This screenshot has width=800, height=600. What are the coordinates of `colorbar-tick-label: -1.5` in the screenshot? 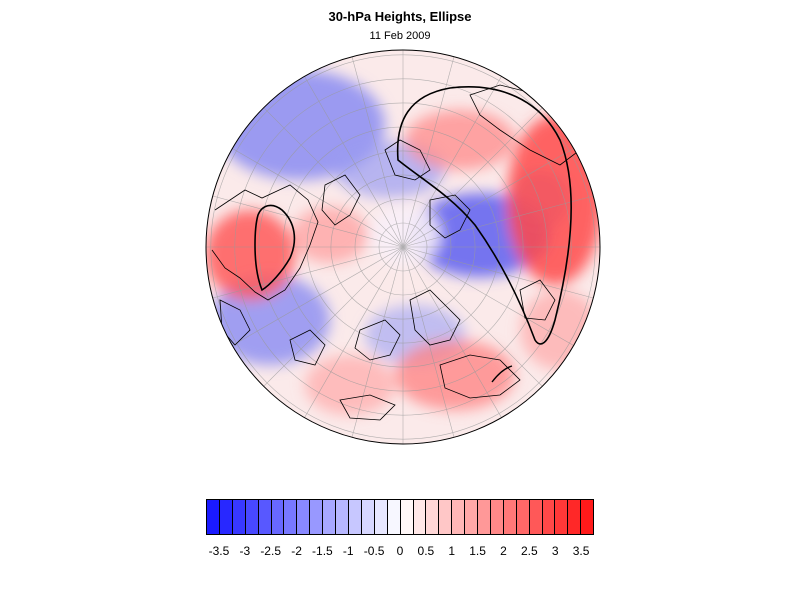 It's located at (322, 551).